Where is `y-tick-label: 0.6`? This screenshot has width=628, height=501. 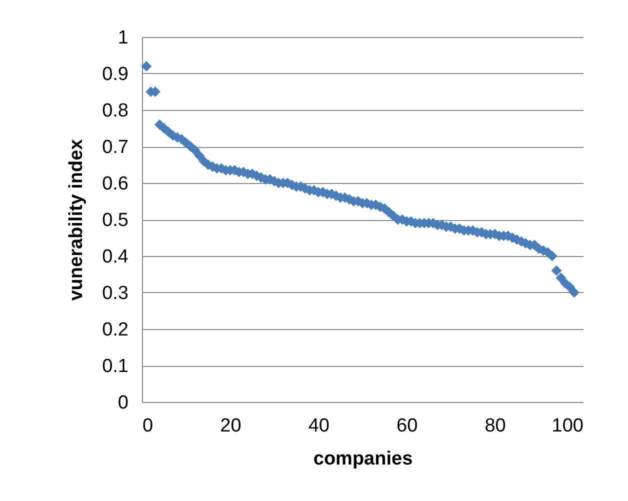
y-tick-label: 0.6 is located at coordinates (115, 184).